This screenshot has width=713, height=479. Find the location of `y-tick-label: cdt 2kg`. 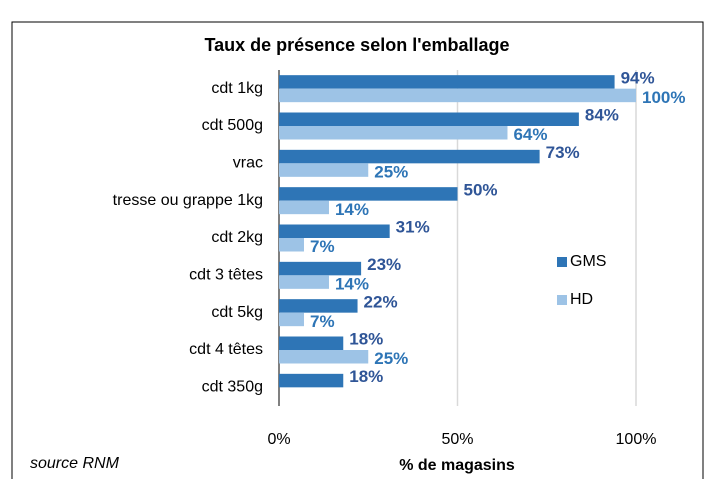

y-tick-label: cdt 2kg is located at coordinates (237, 237).